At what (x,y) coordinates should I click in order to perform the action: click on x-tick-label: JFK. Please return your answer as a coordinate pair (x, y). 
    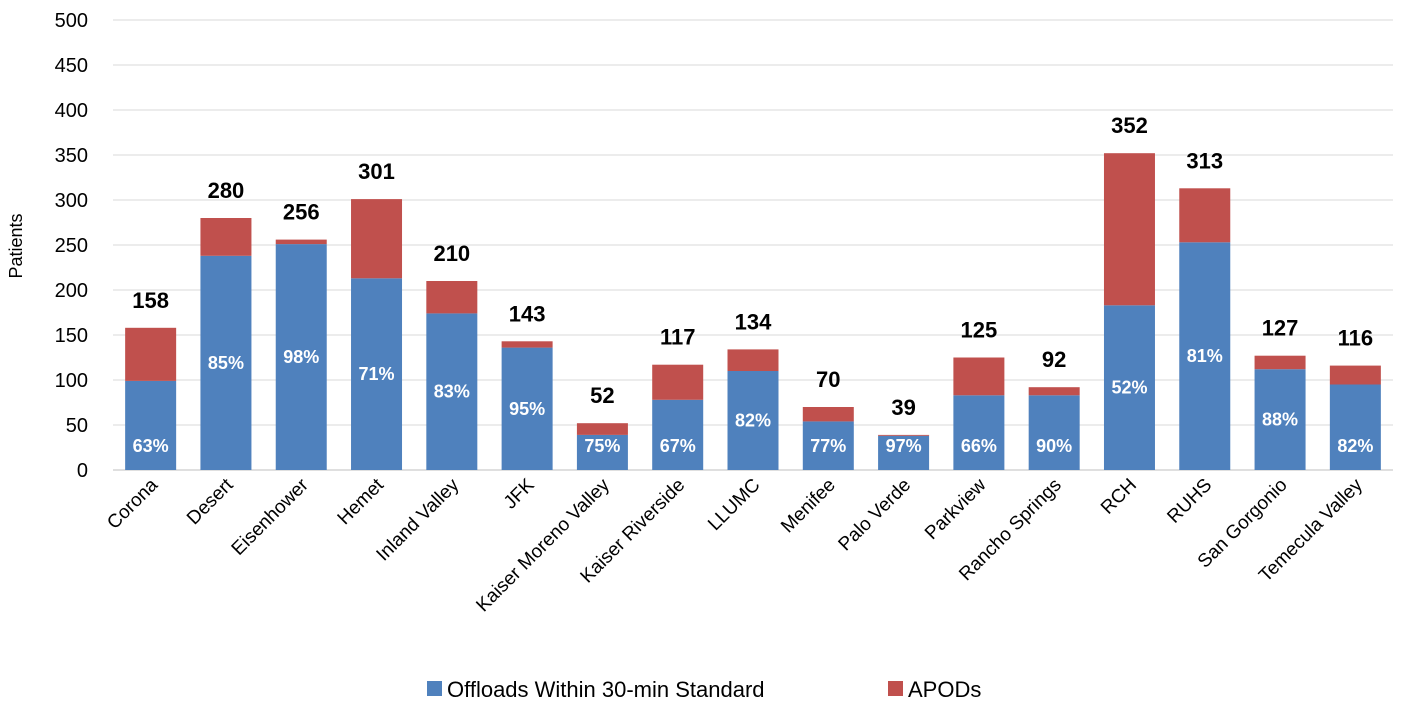
    Looking at the image, I should click on (519, 493).